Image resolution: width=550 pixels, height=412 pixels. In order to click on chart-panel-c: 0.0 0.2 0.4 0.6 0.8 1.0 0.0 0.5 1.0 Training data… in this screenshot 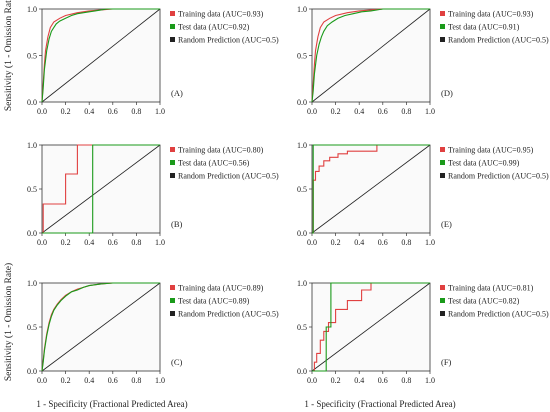, I will do `click(153, 332)`.